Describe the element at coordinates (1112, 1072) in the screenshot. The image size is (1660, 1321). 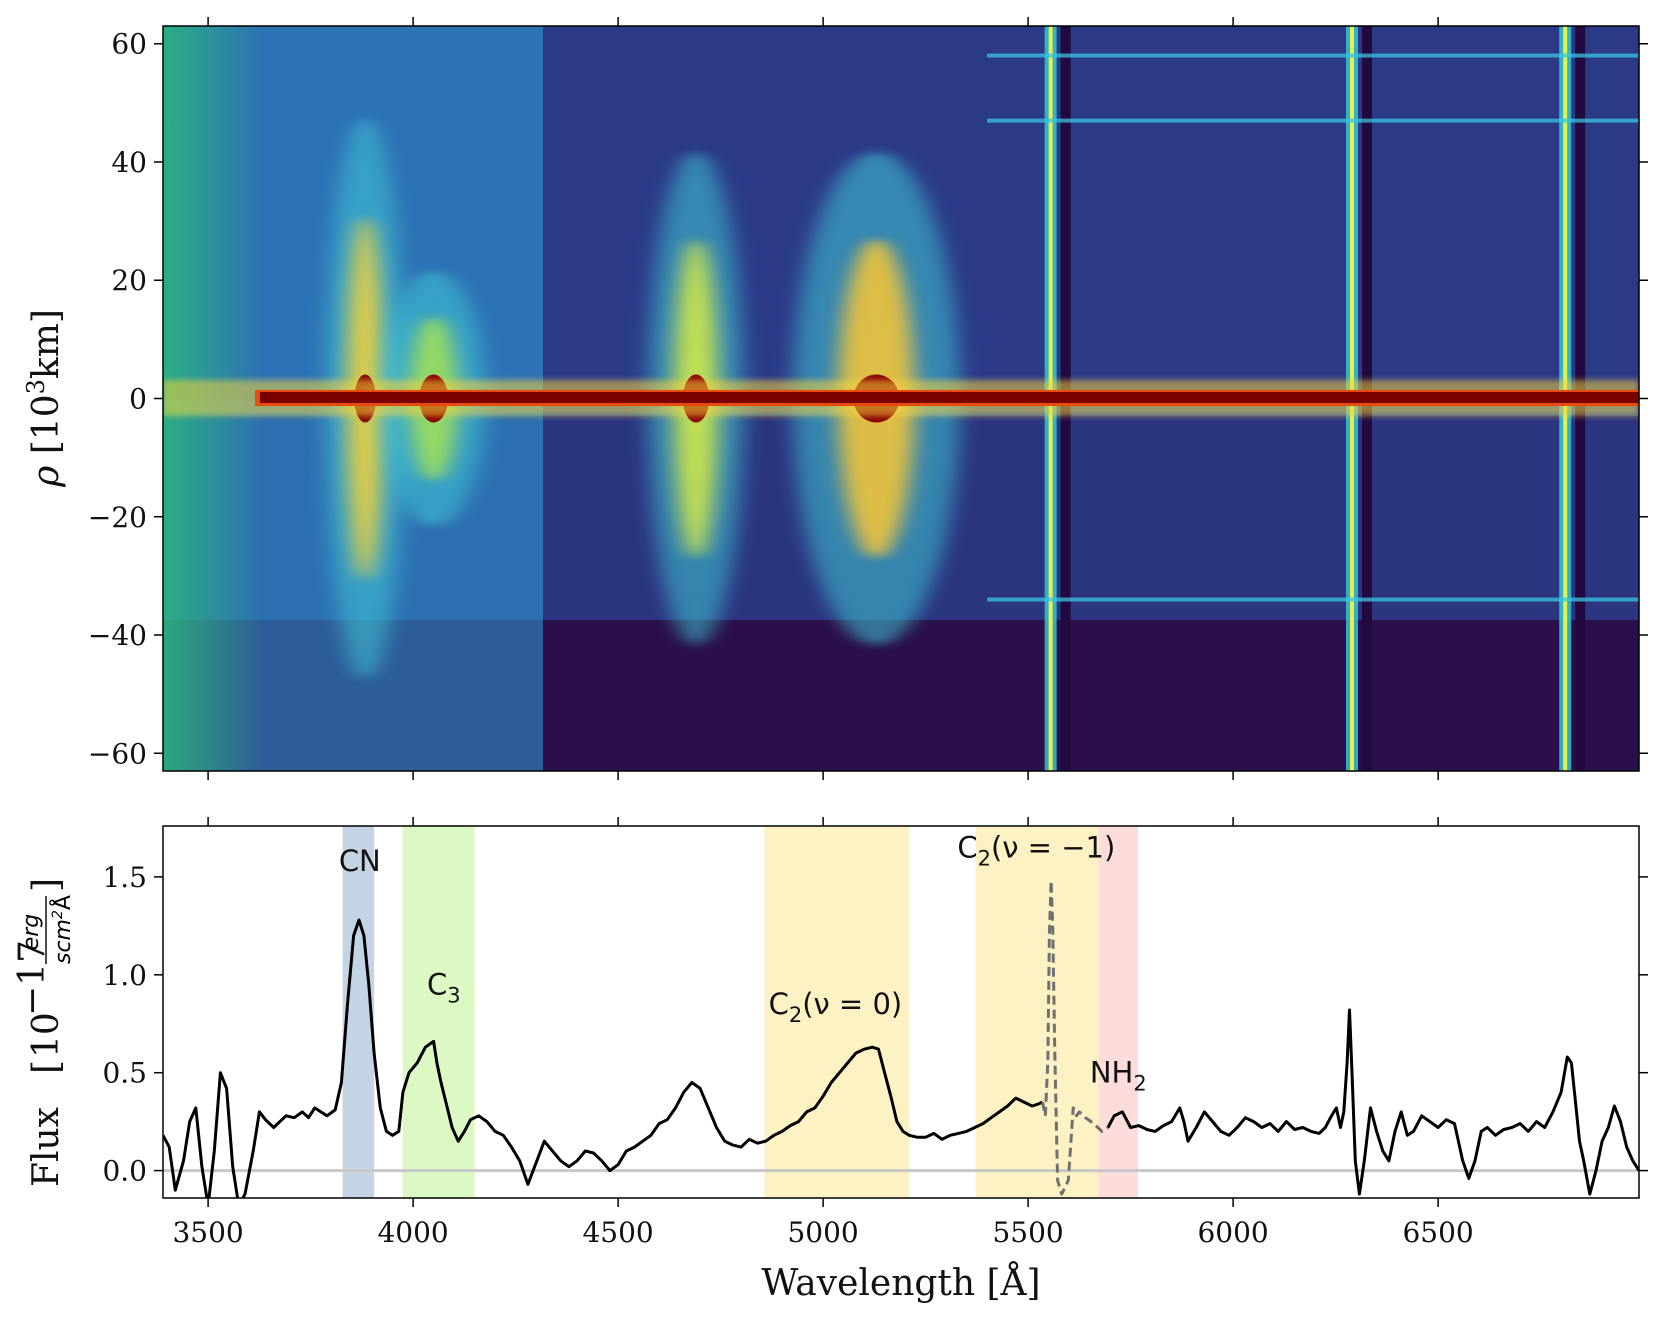
I see `band-label-base: NH` at that location.